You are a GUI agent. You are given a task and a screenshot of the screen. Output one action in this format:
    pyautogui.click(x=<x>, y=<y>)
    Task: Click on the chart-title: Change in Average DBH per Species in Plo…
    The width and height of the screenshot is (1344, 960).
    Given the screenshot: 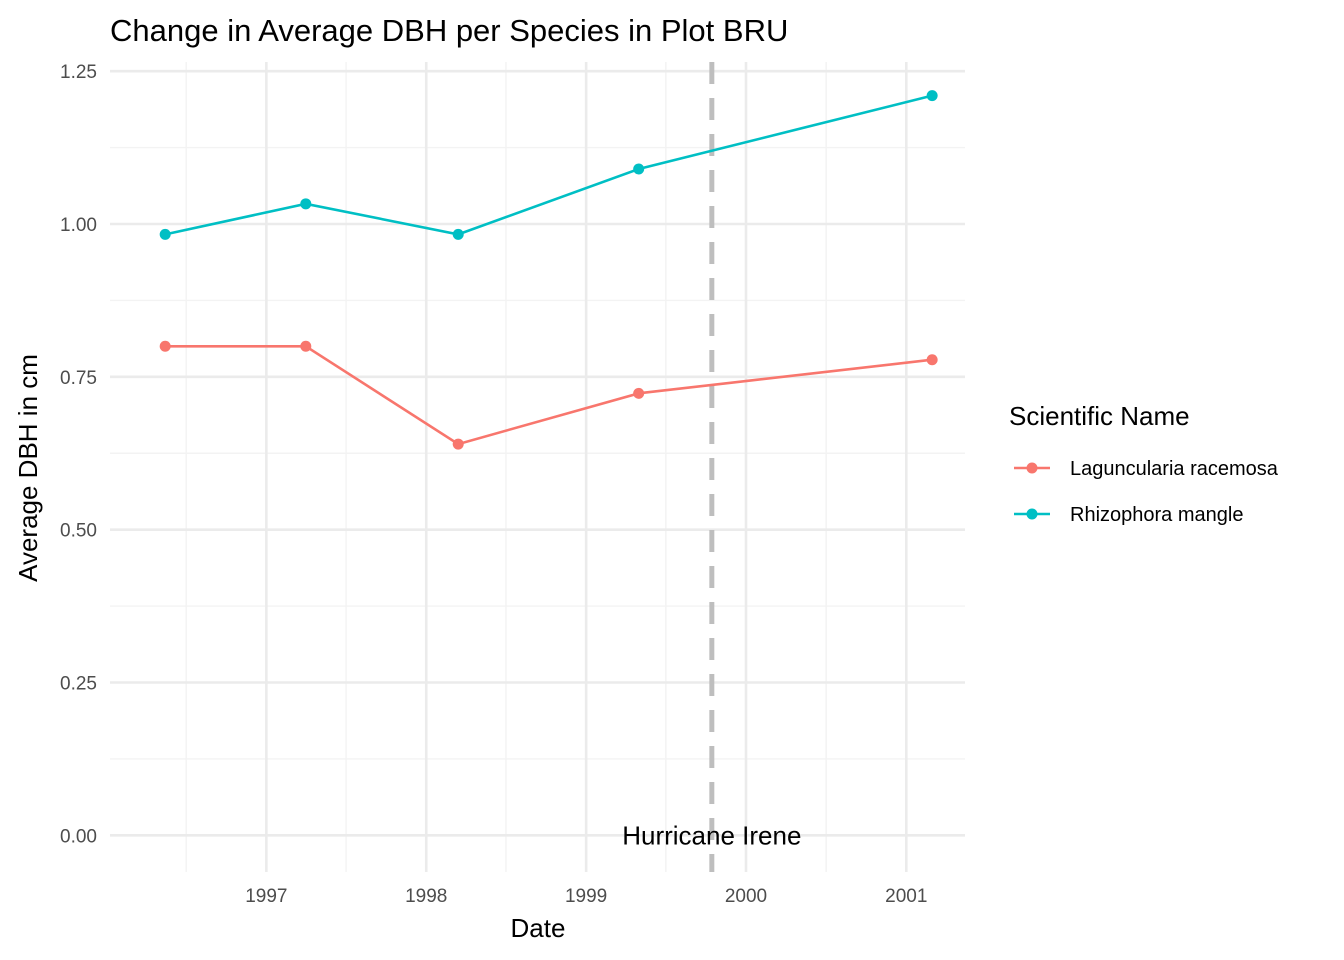 What is the action you would take?
    pyautogui.click(x=449, y=30)
    